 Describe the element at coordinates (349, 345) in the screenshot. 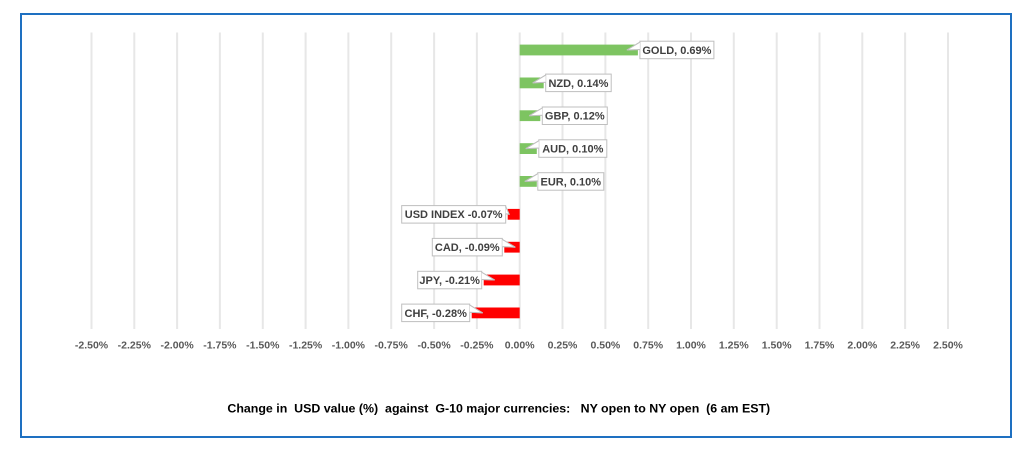

I see `svg-text: -1.00%` at that location.